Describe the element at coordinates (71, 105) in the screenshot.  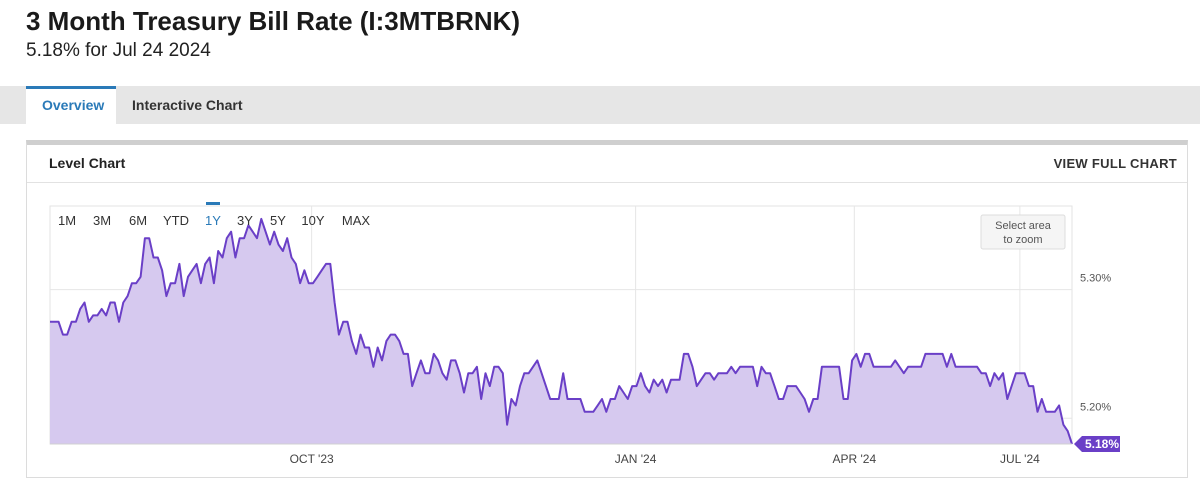
I see `tab-overview: Overview` at that location.